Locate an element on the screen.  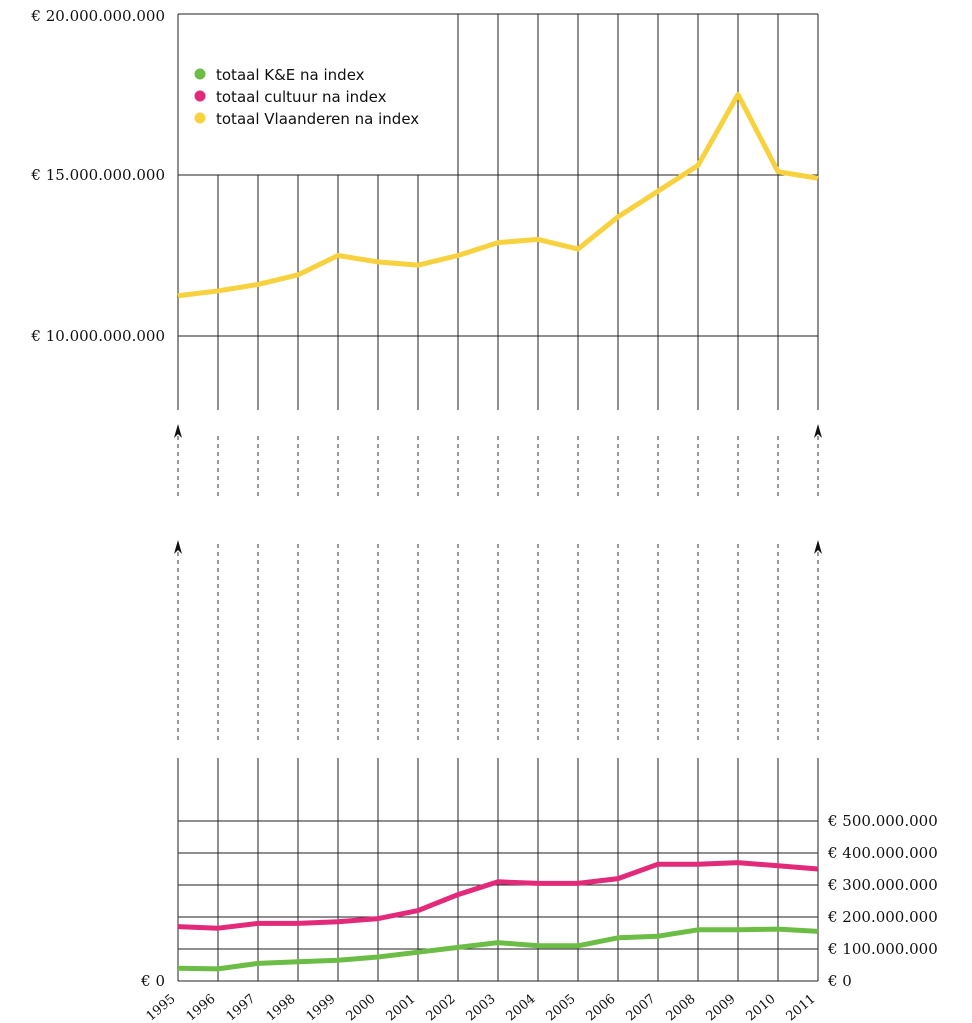
x-tick-label: 2005 is located at coordinates (561, 1007).